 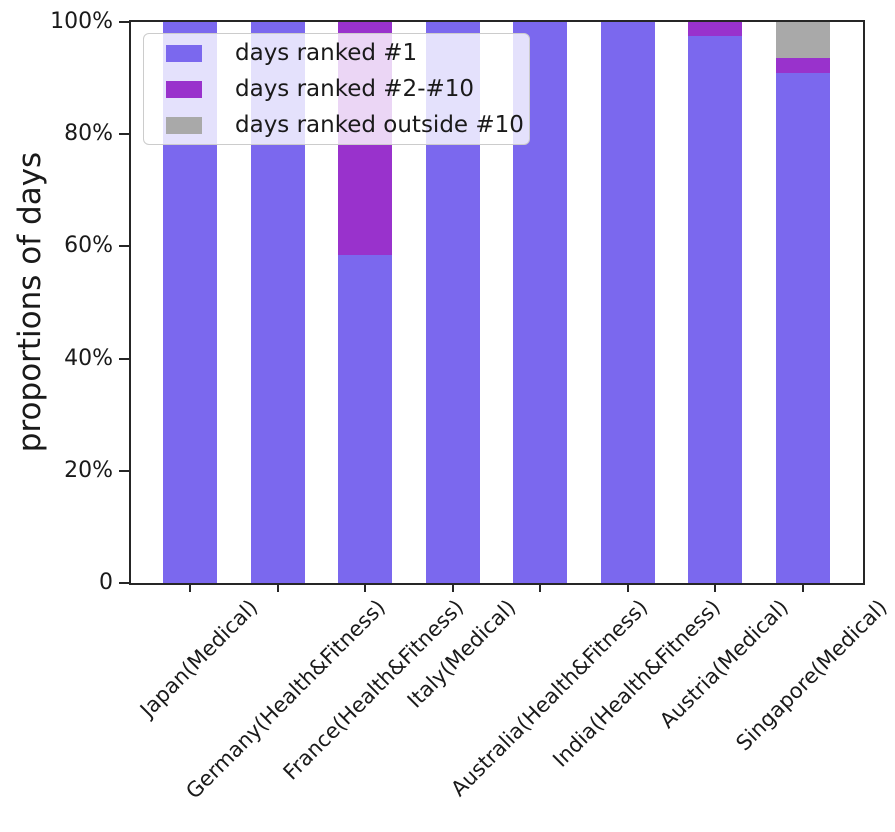 What do you see at coordinates (106, 582) in the screenshot?
I see `y-tick-label: 0` at bounding box center [106, 582].